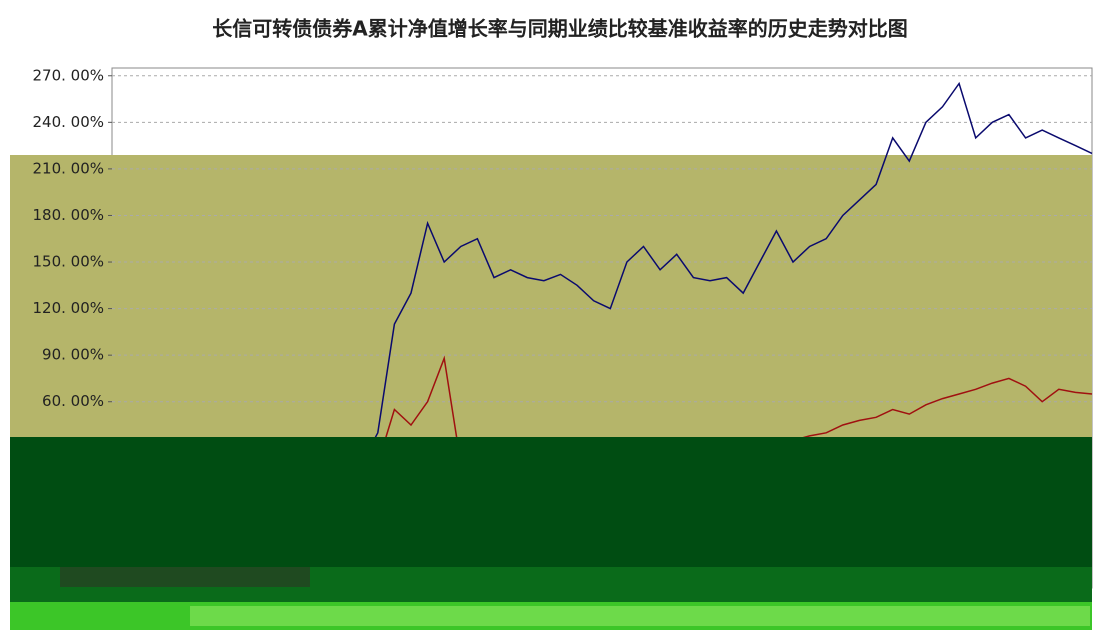 This screenshot has height=630, width=1096. Describe the element at coordinates (73, 355) in the screenshot. I see `y-tick-label: 90. 00%` at that location.